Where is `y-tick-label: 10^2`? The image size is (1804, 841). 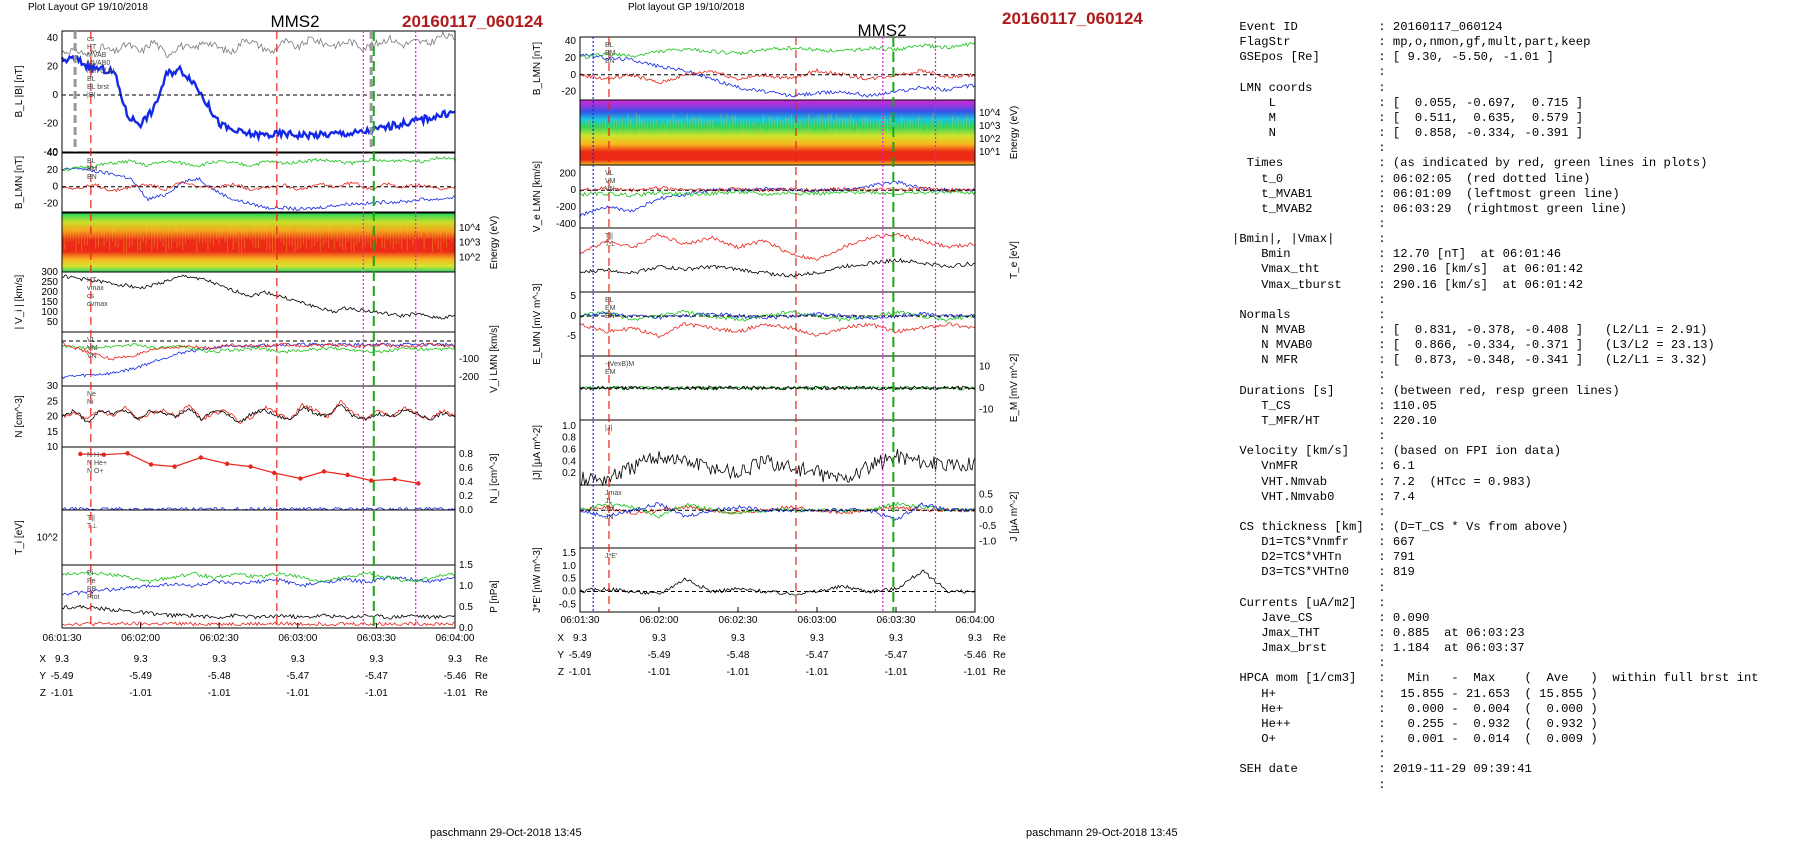
y-tick-label: 10^2 is located at coordinates (470, 257).